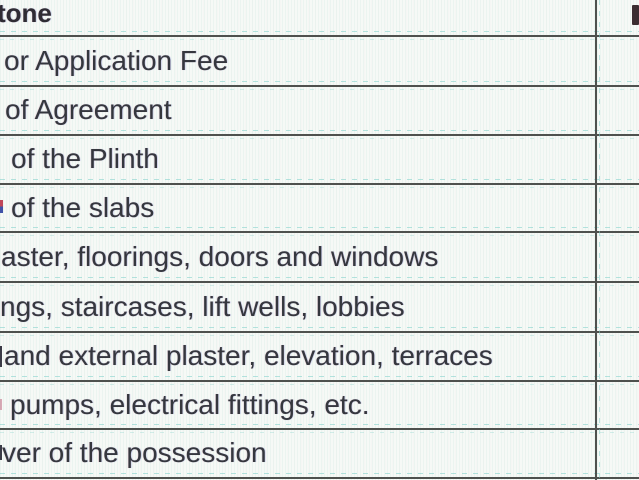 The image size is (639, 480). I want to click on milestone-cell-text: or Application Fee, so click(116, 60).